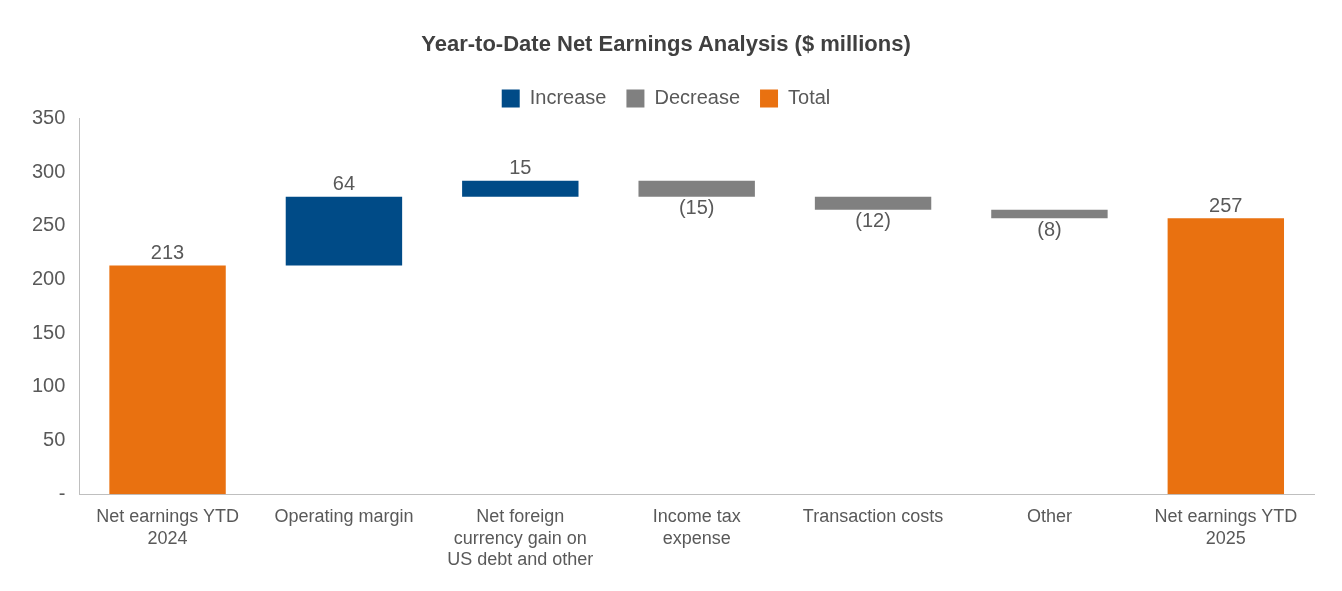 This screenshot has height=591, width=1342. What do you see at coordinates (62, 492) in the screenshot?
I see `y-tick-label: -` at bounding box center [62, 492].